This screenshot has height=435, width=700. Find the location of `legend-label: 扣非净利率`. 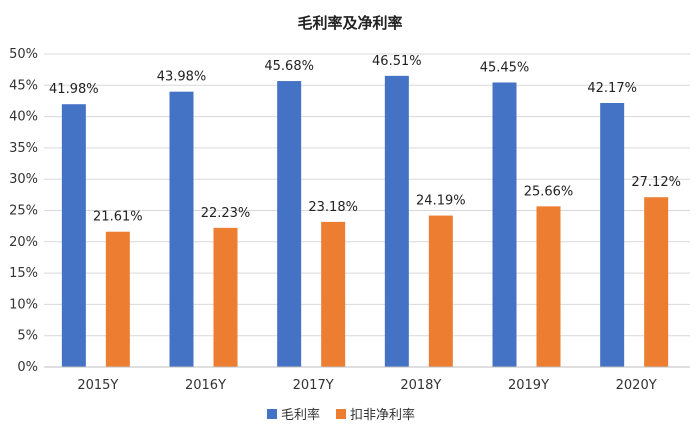

legend-label: 扣非净利率 is located at coordinates (382, 415).